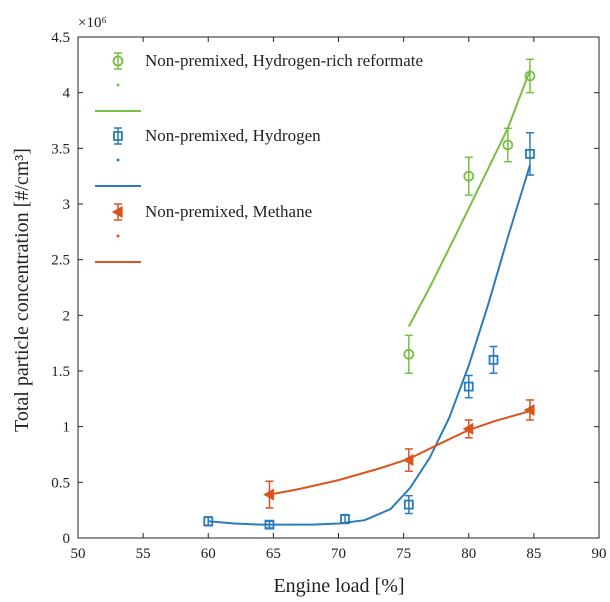  Describe the element at coordinates (92, 23) in the screenshot. I see `y-axis-multiplier: ×10⁶` at that location.